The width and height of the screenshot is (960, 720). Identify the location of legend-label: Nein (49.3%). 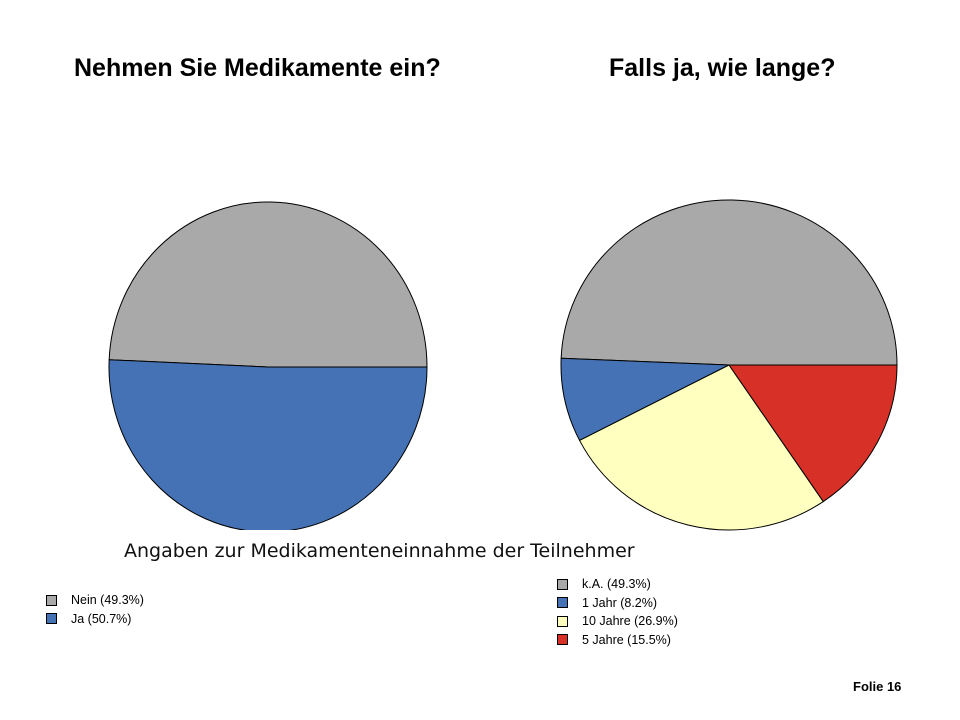
(107, 600).